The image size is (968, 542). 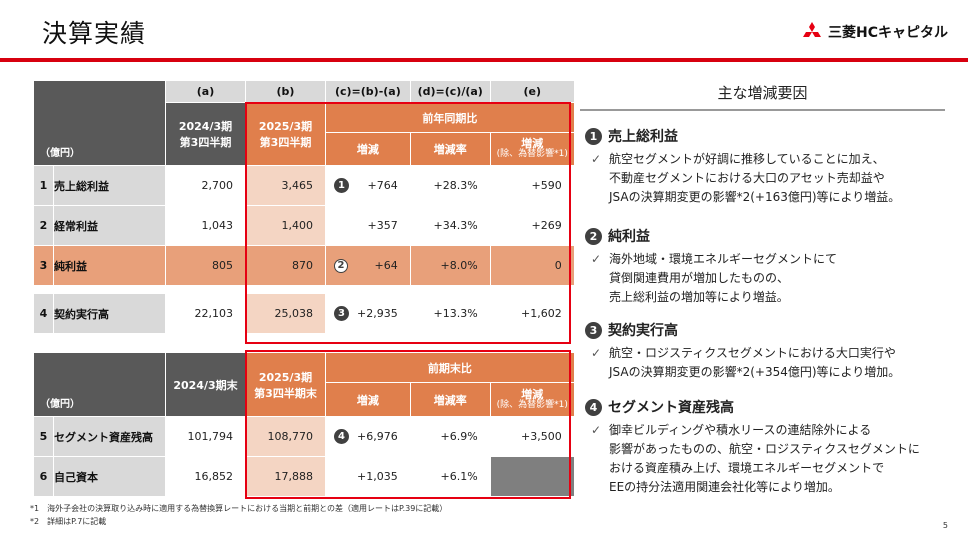 I want to click on col-code-d: (d)=(c)/(a), so click(x=450, y=91).